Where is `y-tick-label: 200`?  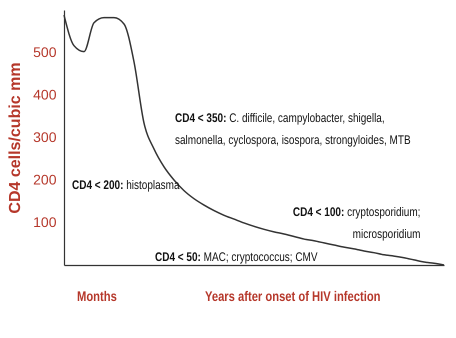
y-tick-label: 200 is located at coordinates (45, 180).